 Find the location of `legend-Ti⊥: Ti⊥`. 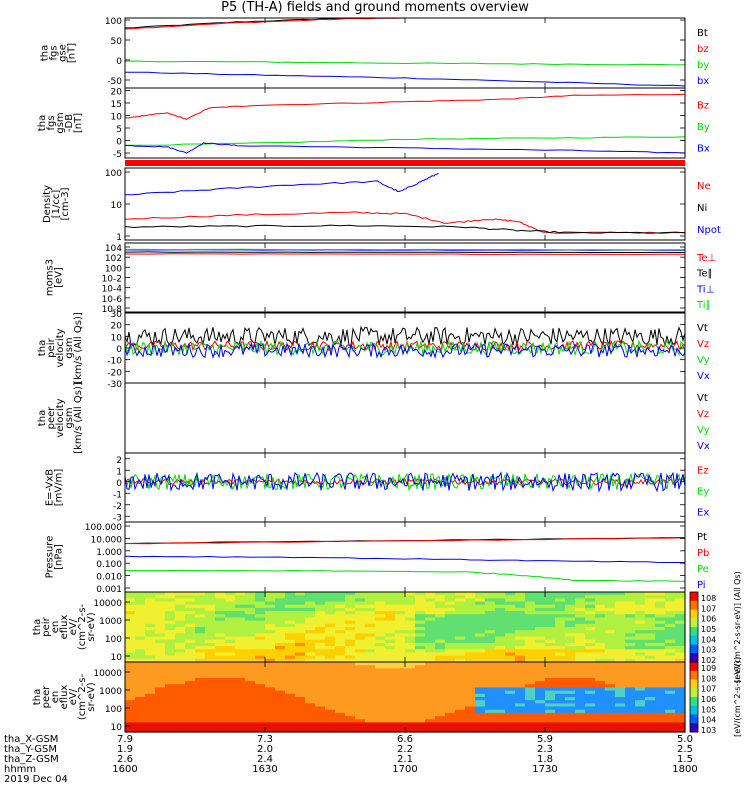

legend-Ti⊥: Ti⊥ is located at coordinates (705, 289).